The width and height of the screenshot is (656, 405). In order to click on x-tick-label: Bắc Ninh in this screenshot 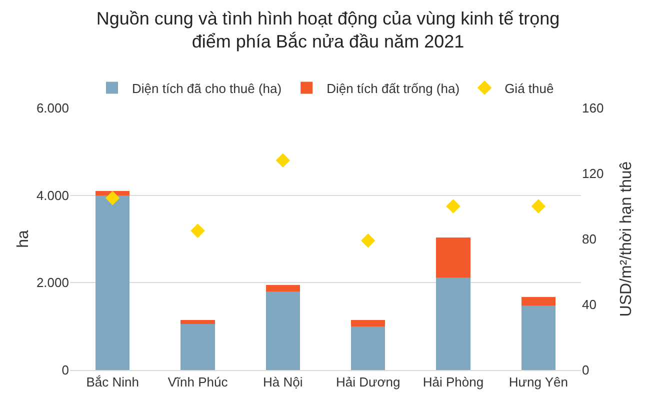, I will do `click(112, 382)`.